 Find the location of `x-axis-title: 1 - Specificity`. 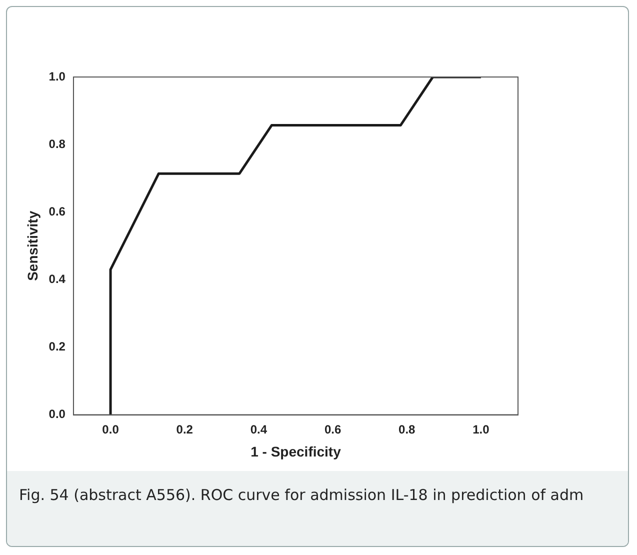

x-axis-title: 1 - Specificity is located at coordinates (296, 451).